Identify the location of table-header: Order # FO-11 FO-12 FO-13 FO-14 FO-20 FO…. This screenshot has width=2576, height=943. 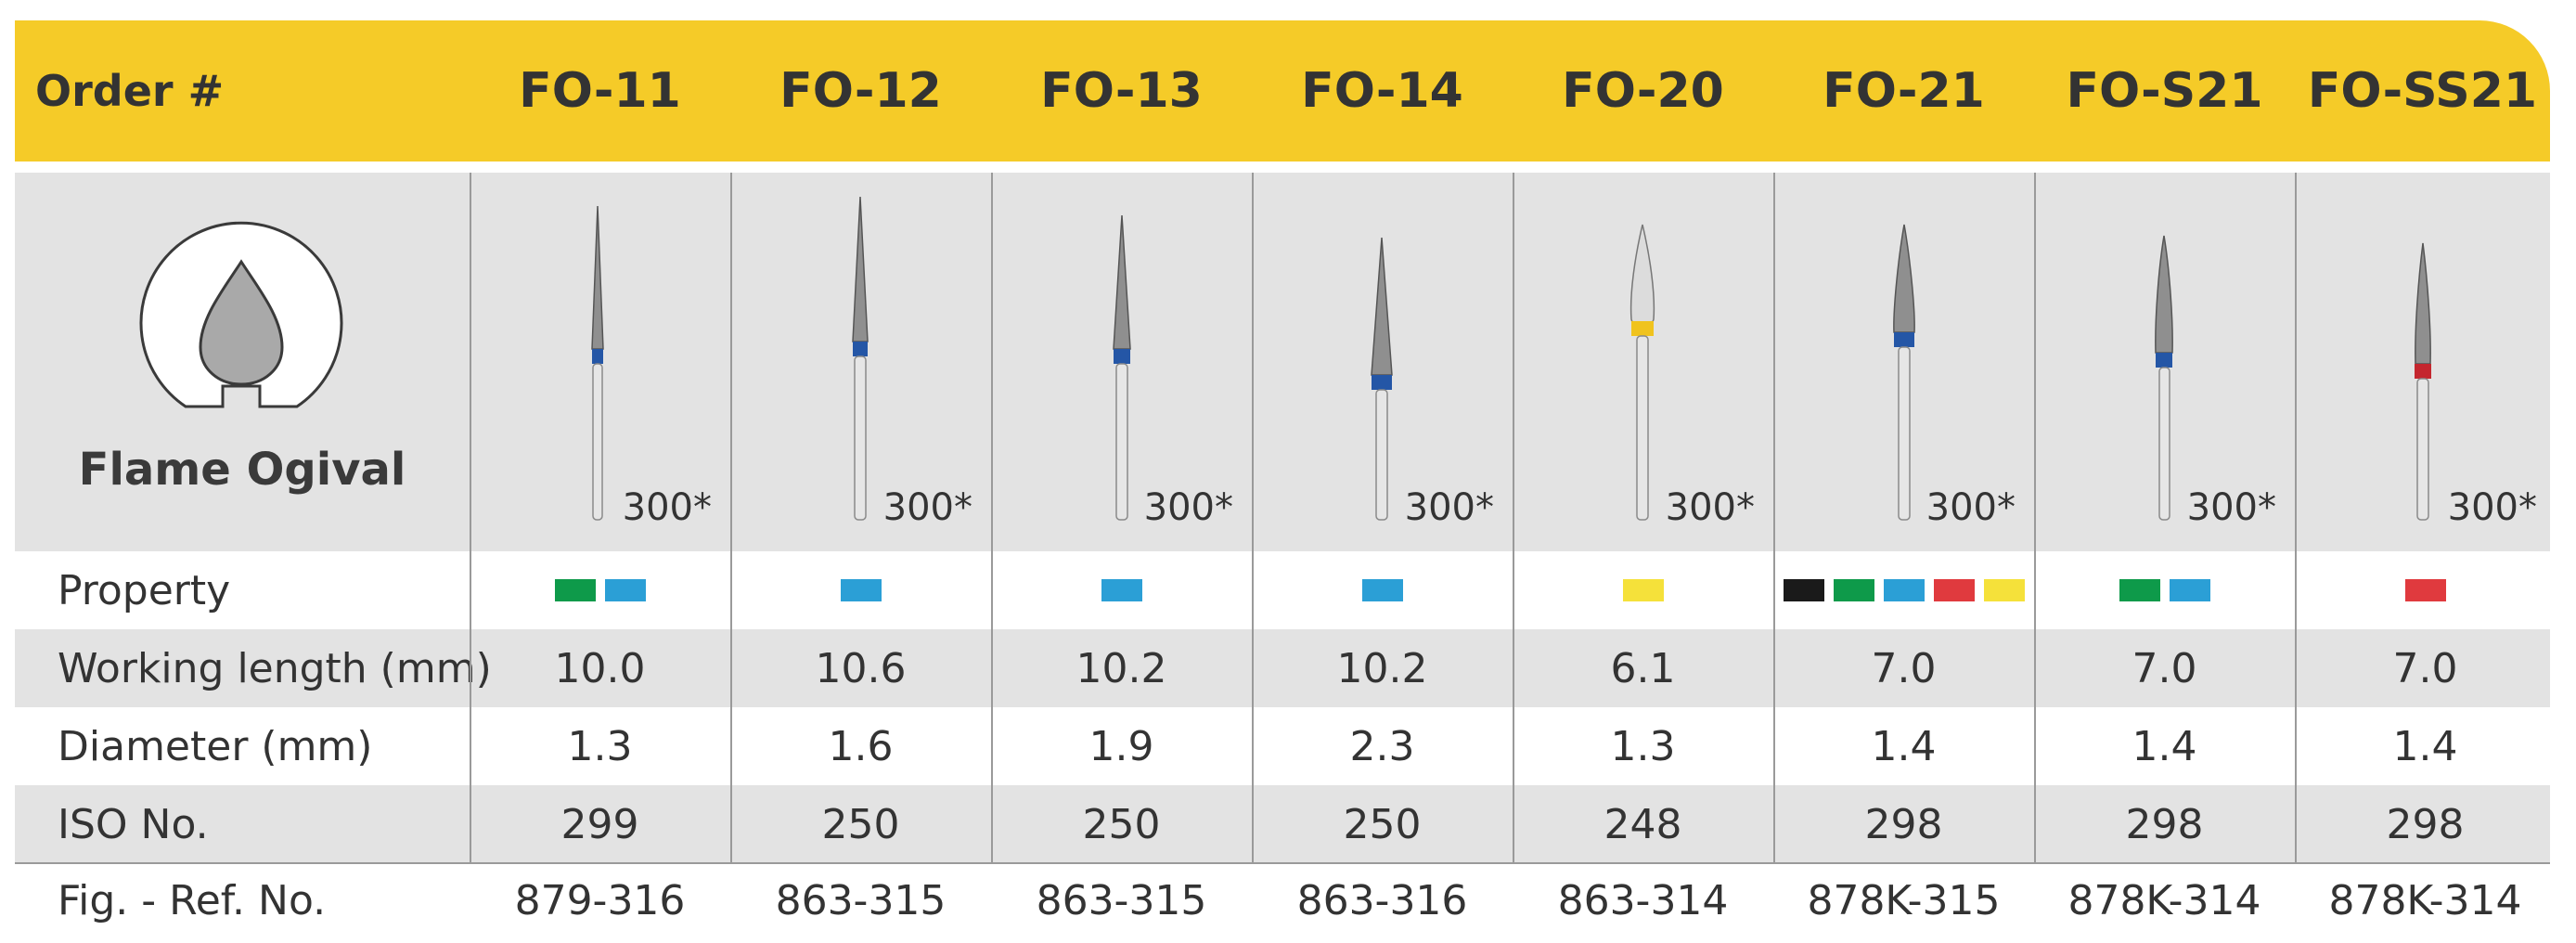
(1282, 91).